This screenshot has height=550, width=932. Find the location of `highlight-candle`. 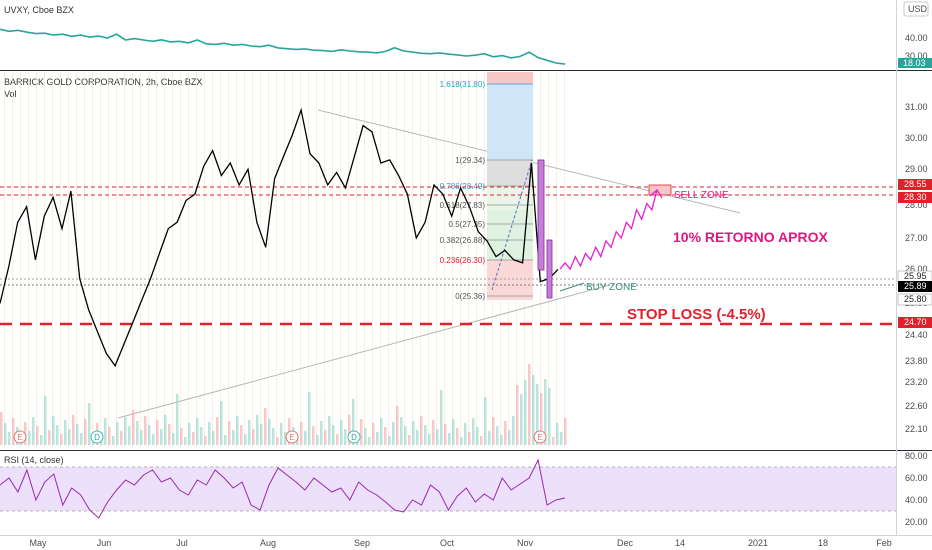

highlight-candle is located at coordinates (549, 269).